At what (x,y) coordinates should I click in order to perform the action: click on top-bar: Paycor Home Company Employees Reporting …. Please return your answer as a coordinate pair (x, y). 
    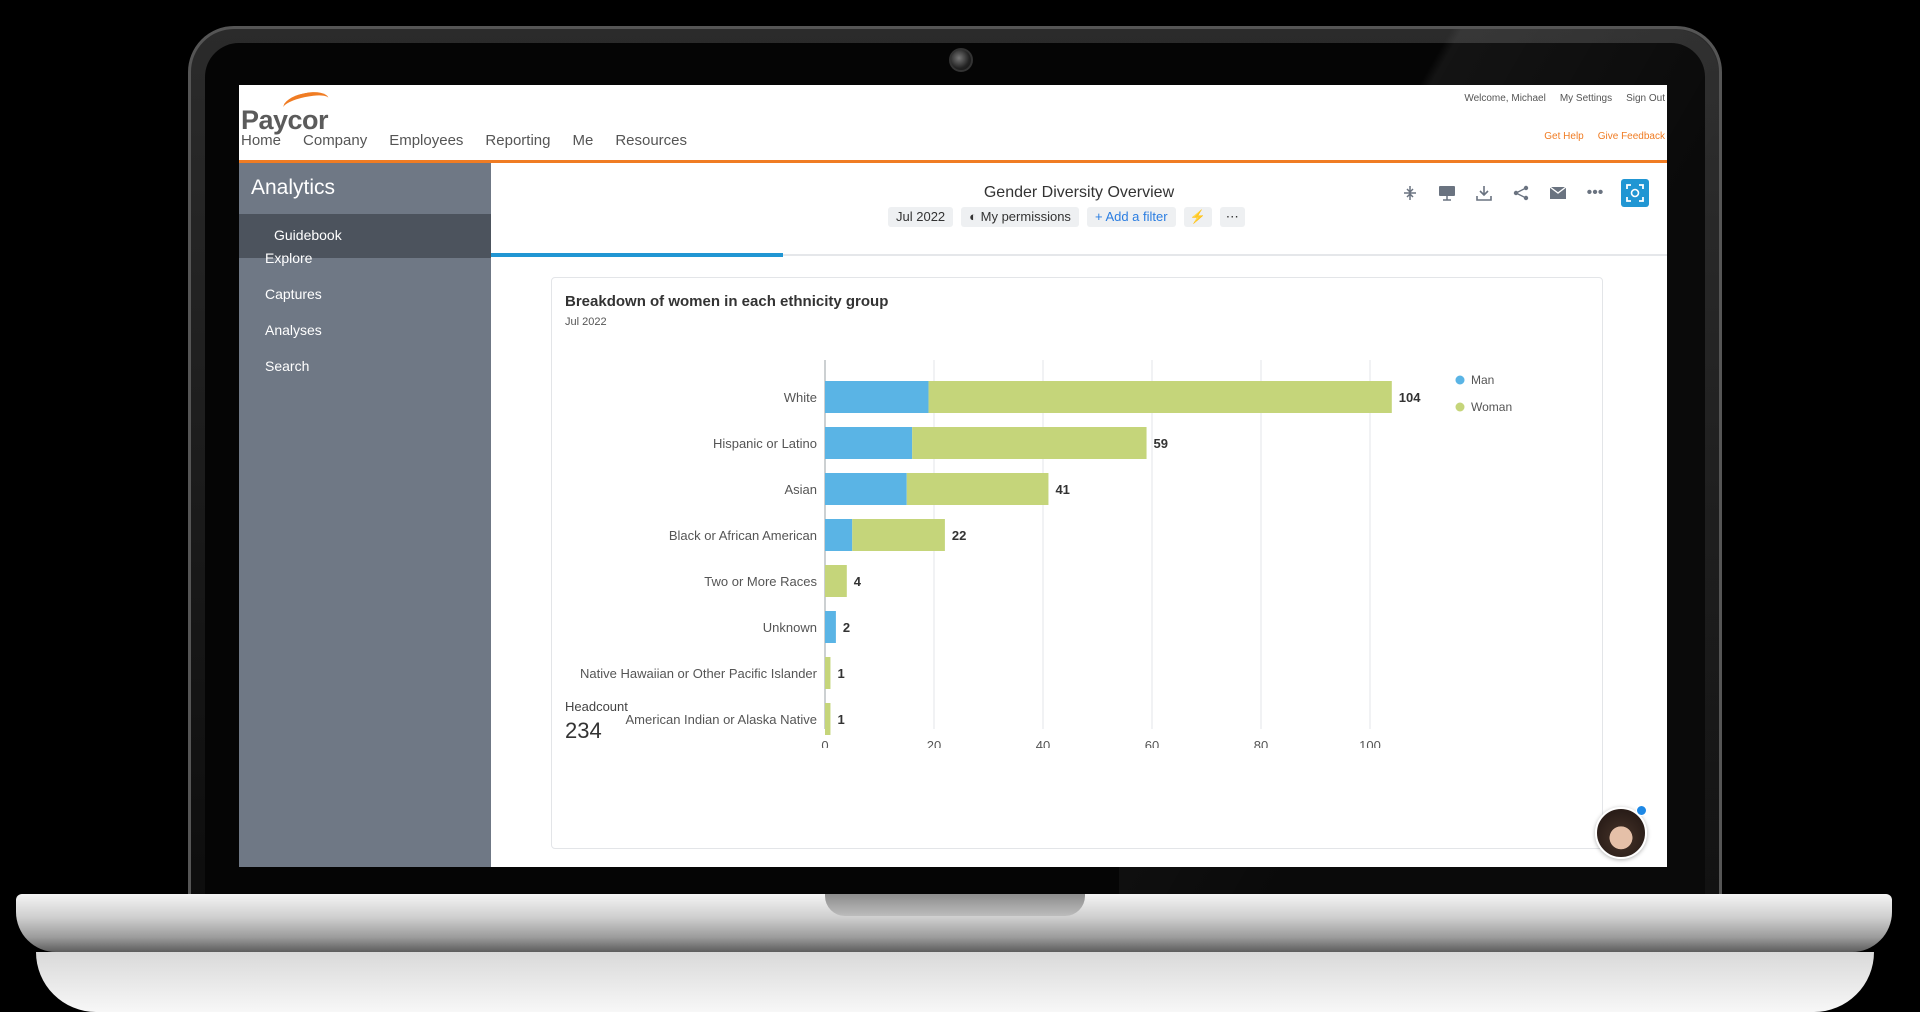
    Looking at the image, I should click on (953, 124).